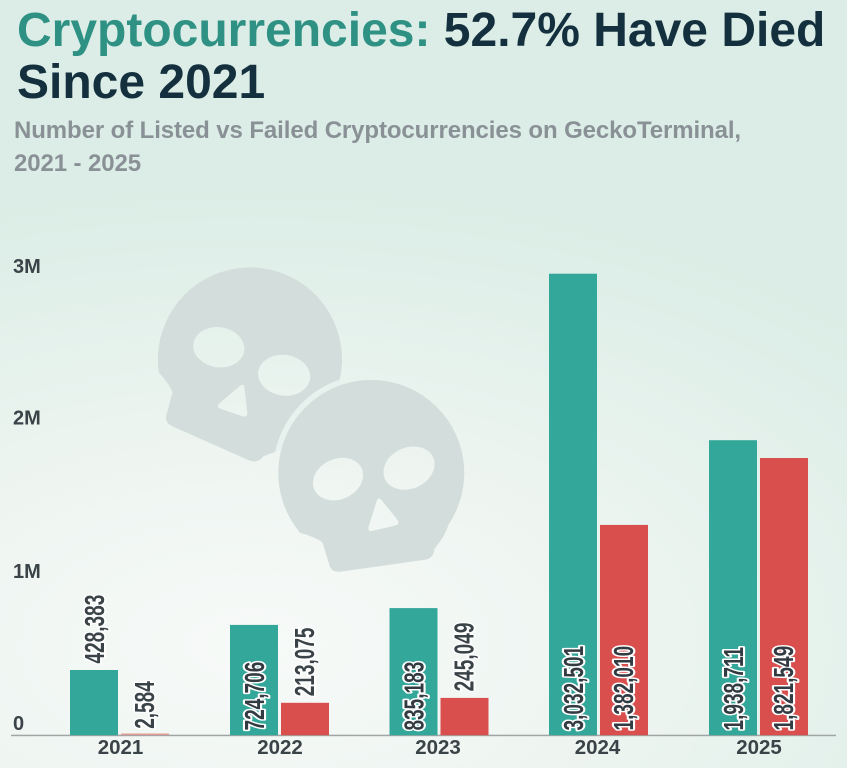 This screenshot has width=847, height=768. Describe the element at coordinates (145, 705) in the screenshot. I see `svg-text: 2,584` at that location.